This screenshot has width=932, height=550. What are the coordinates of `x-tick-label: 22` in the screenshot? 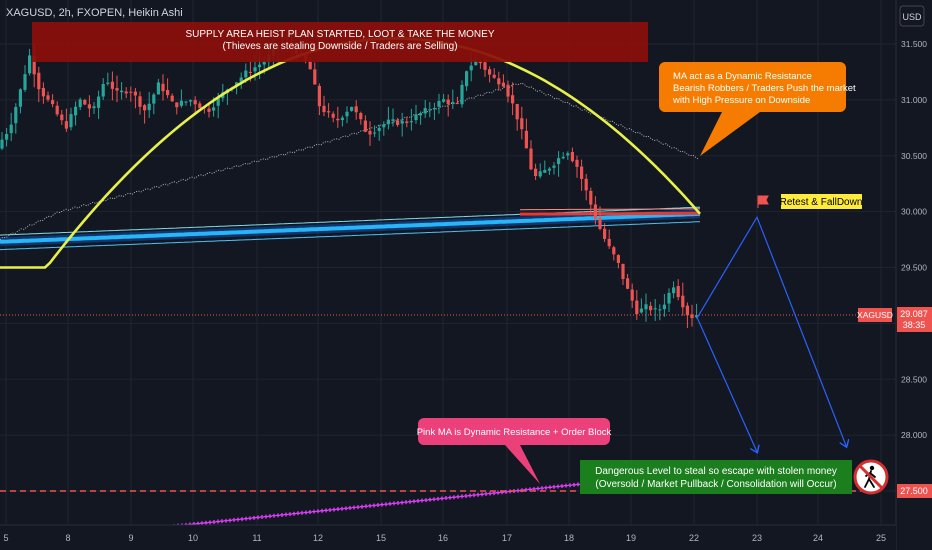 It's located at (694, 538).